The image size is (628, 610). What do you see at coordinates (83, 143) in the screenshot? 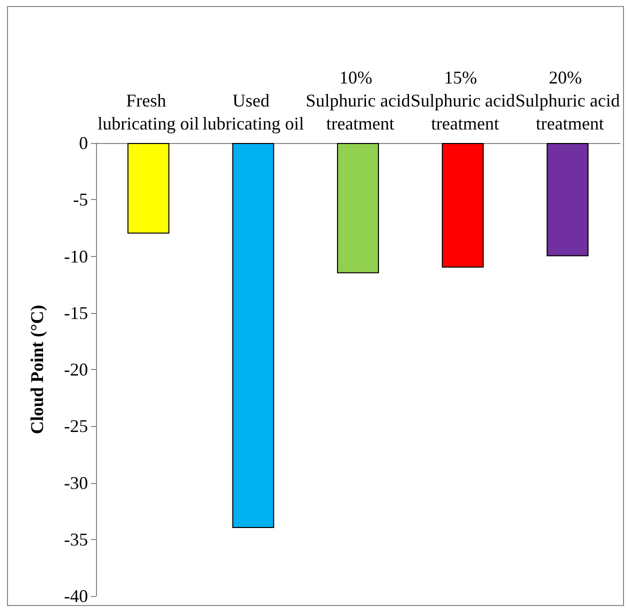
I see `y-tick-label: 0` at bounding box center [83, 143].